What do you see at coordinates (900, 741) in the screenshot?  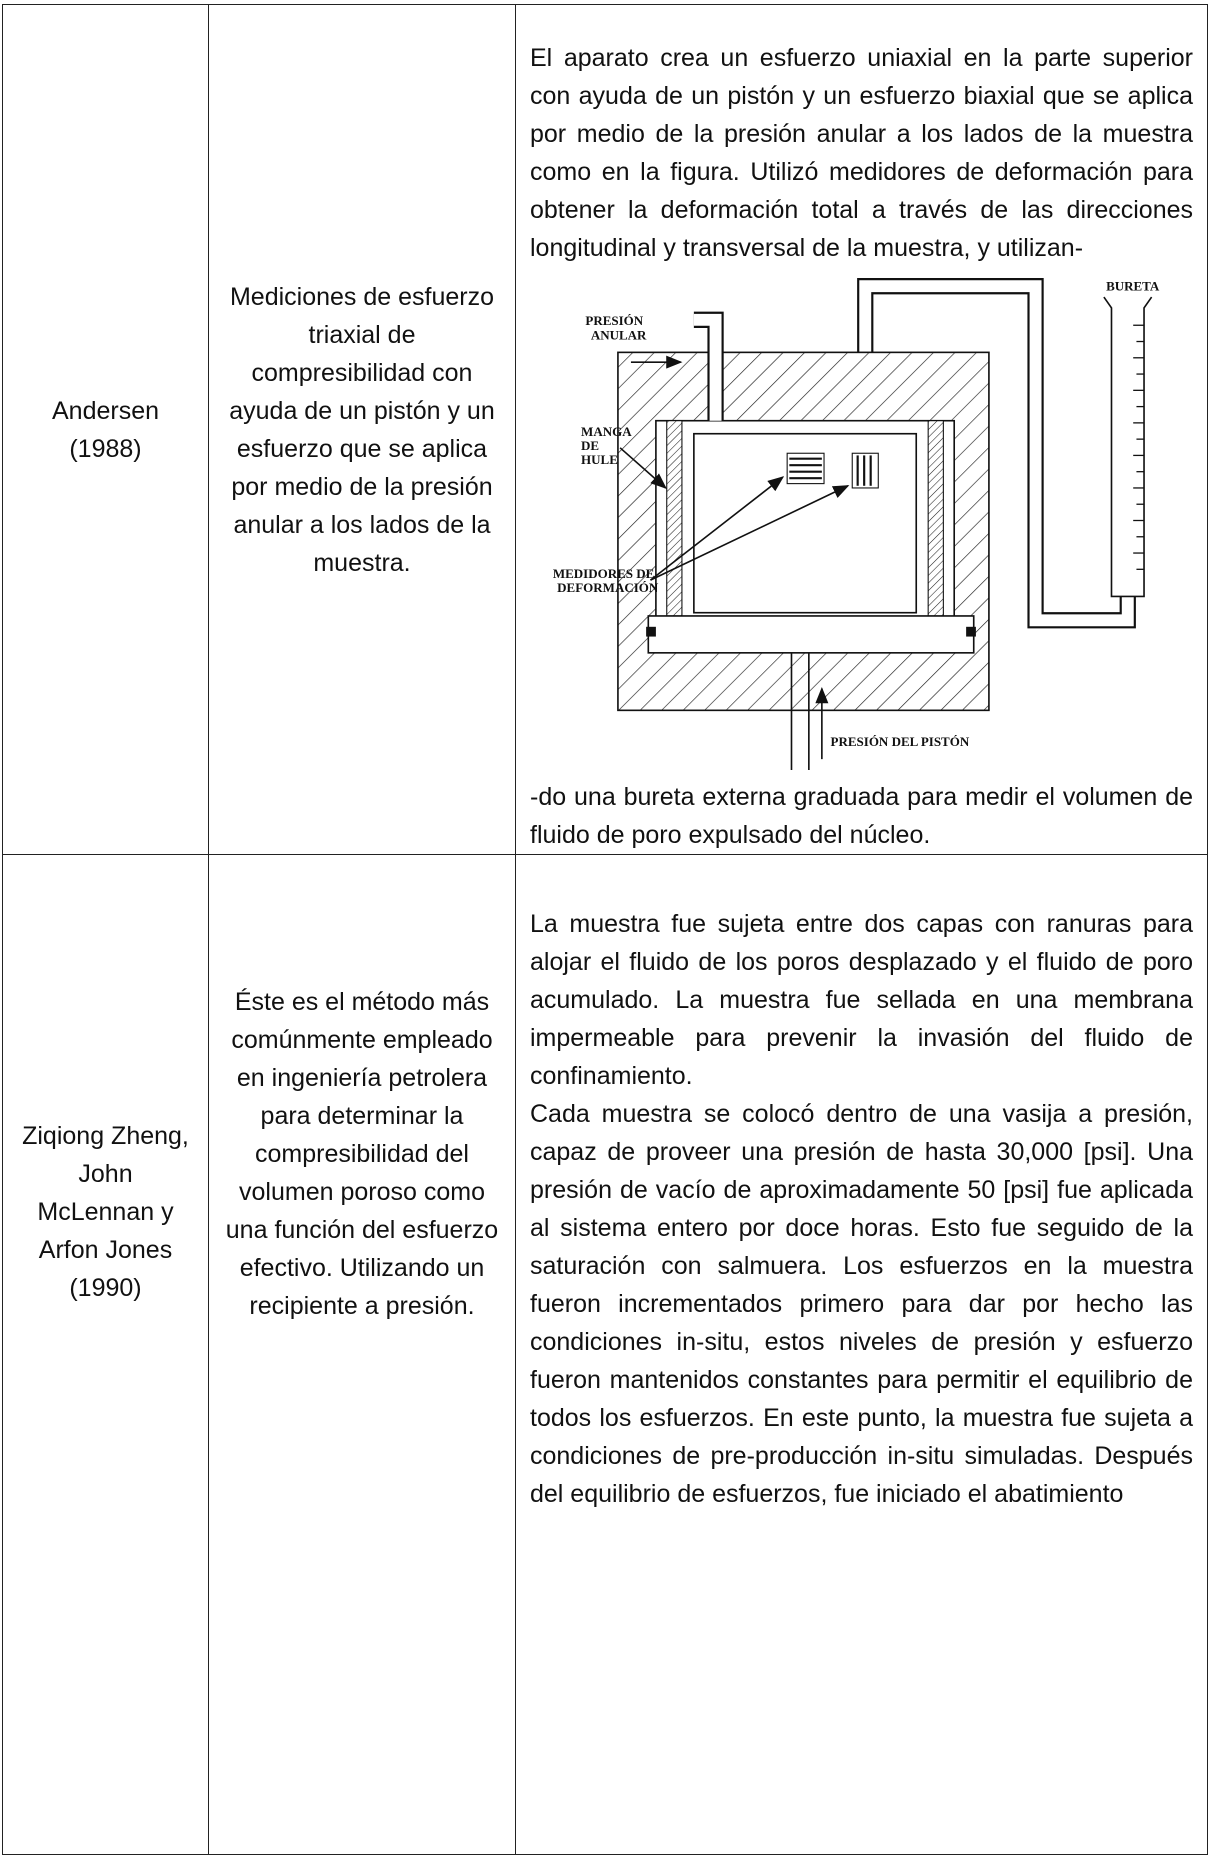 I see `figure-label: PRESIÓN DEL PISTÓN` at bounding box center [900, 741].